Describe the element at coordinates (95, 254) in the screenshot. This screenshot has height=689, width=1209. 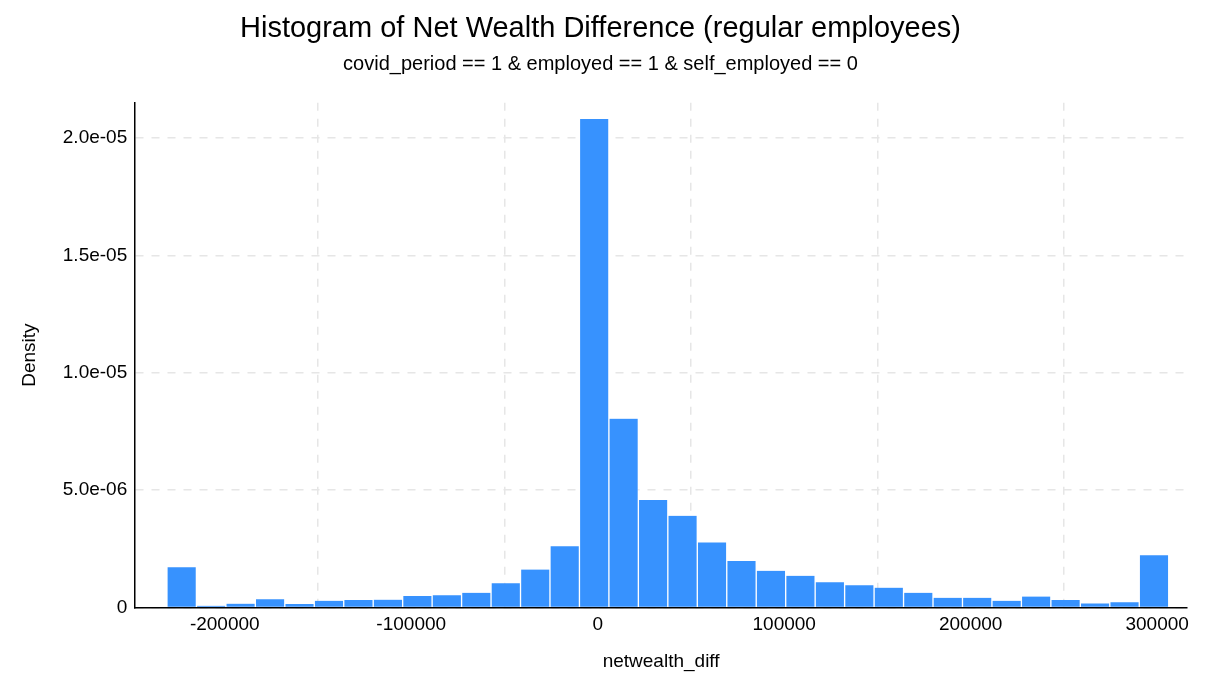
I see `y-tick-label: 1.5e-05` at that location.